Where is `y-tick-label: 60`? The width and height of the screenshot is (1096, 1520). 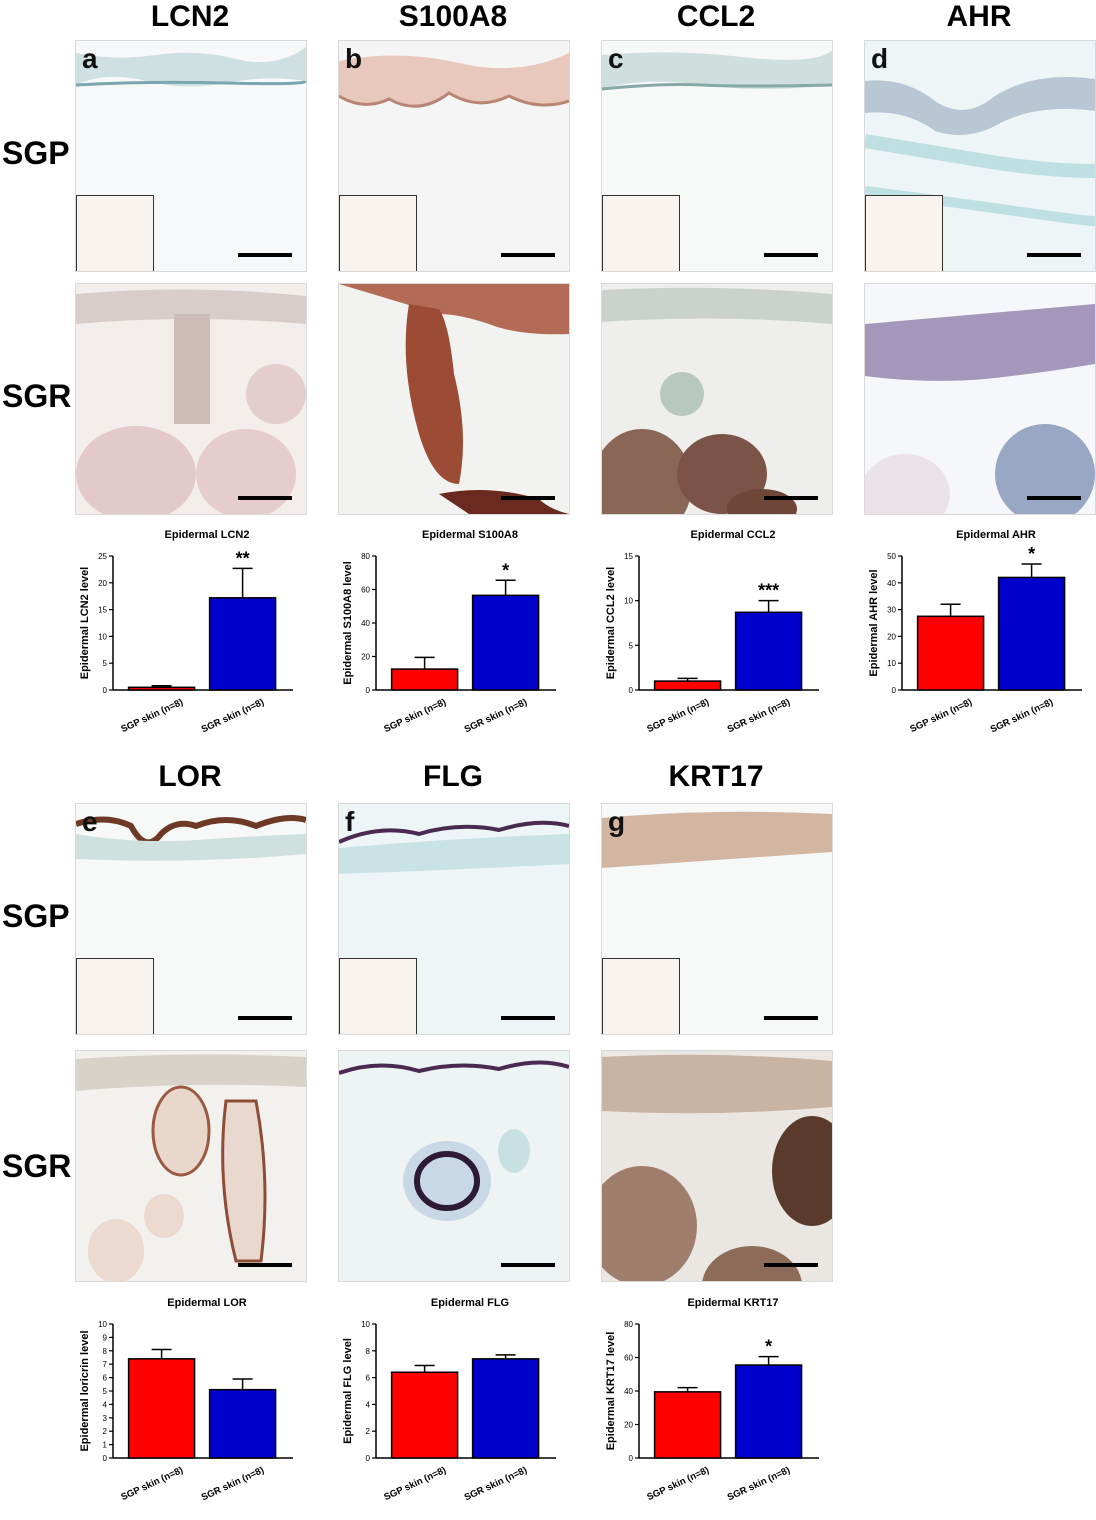
y-tick-label: 60 is located at coordinates (628, 1358).